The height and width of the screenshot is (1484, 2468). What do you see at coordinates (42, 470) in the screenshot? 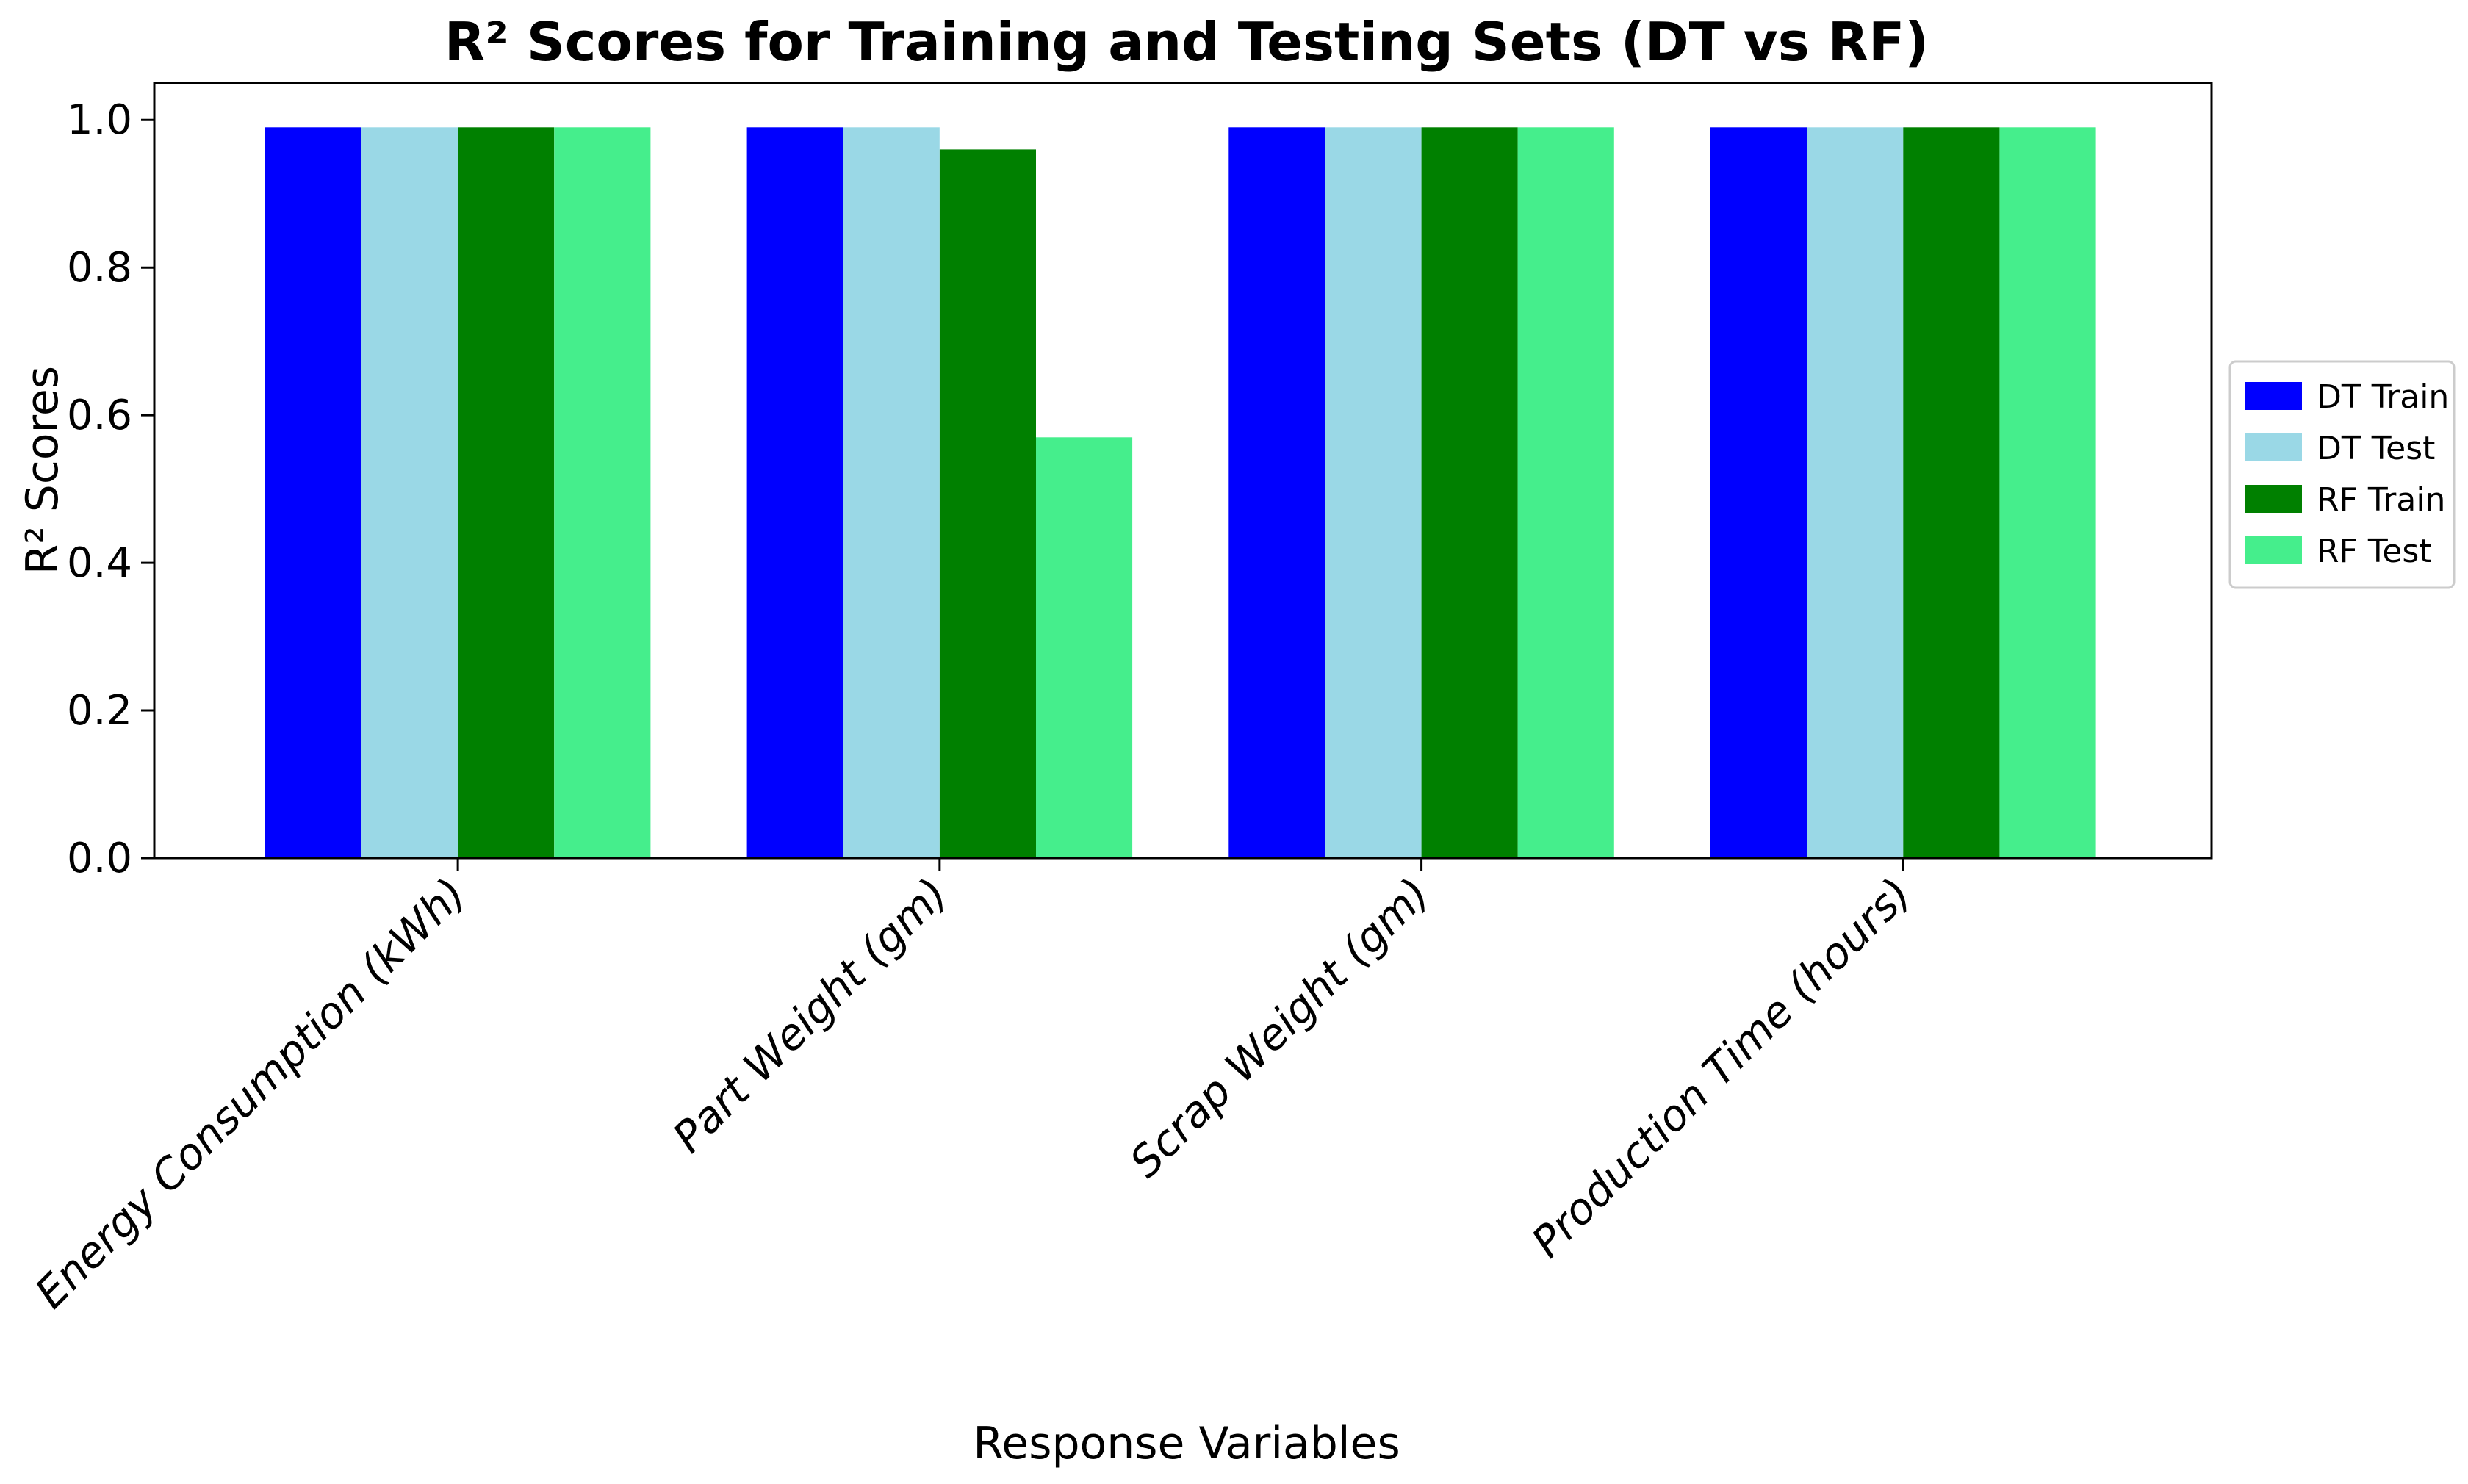
I see `y-axis-label: R² Scores` at bounding box center [42, 470].